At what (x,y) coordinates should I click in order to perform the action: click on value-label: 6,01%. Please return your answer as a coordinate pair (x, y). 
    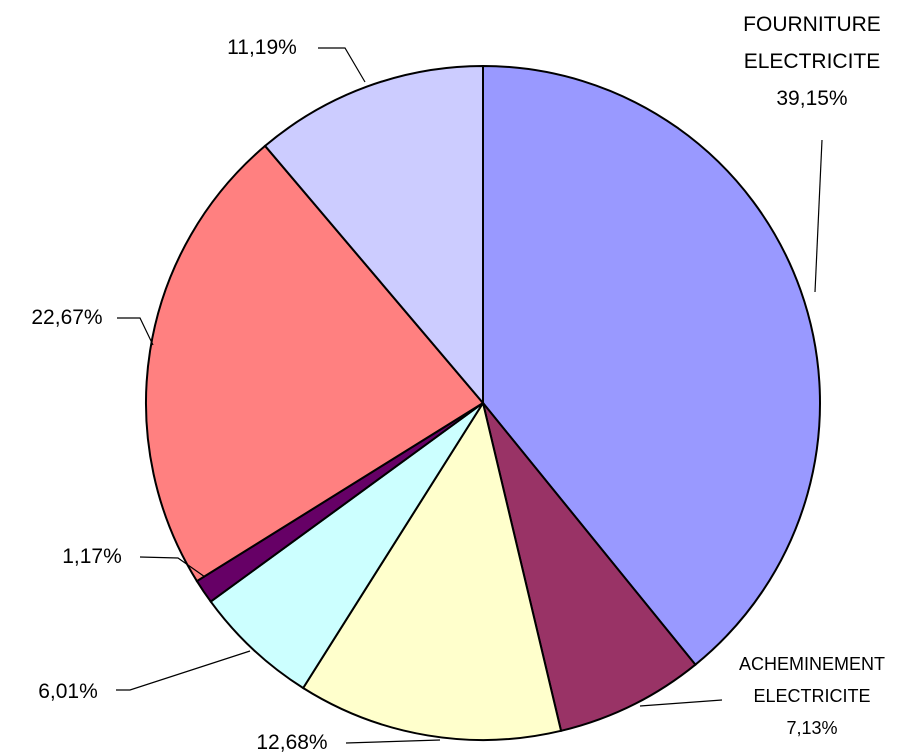
    Looking at the image, I should click on (68, 691).